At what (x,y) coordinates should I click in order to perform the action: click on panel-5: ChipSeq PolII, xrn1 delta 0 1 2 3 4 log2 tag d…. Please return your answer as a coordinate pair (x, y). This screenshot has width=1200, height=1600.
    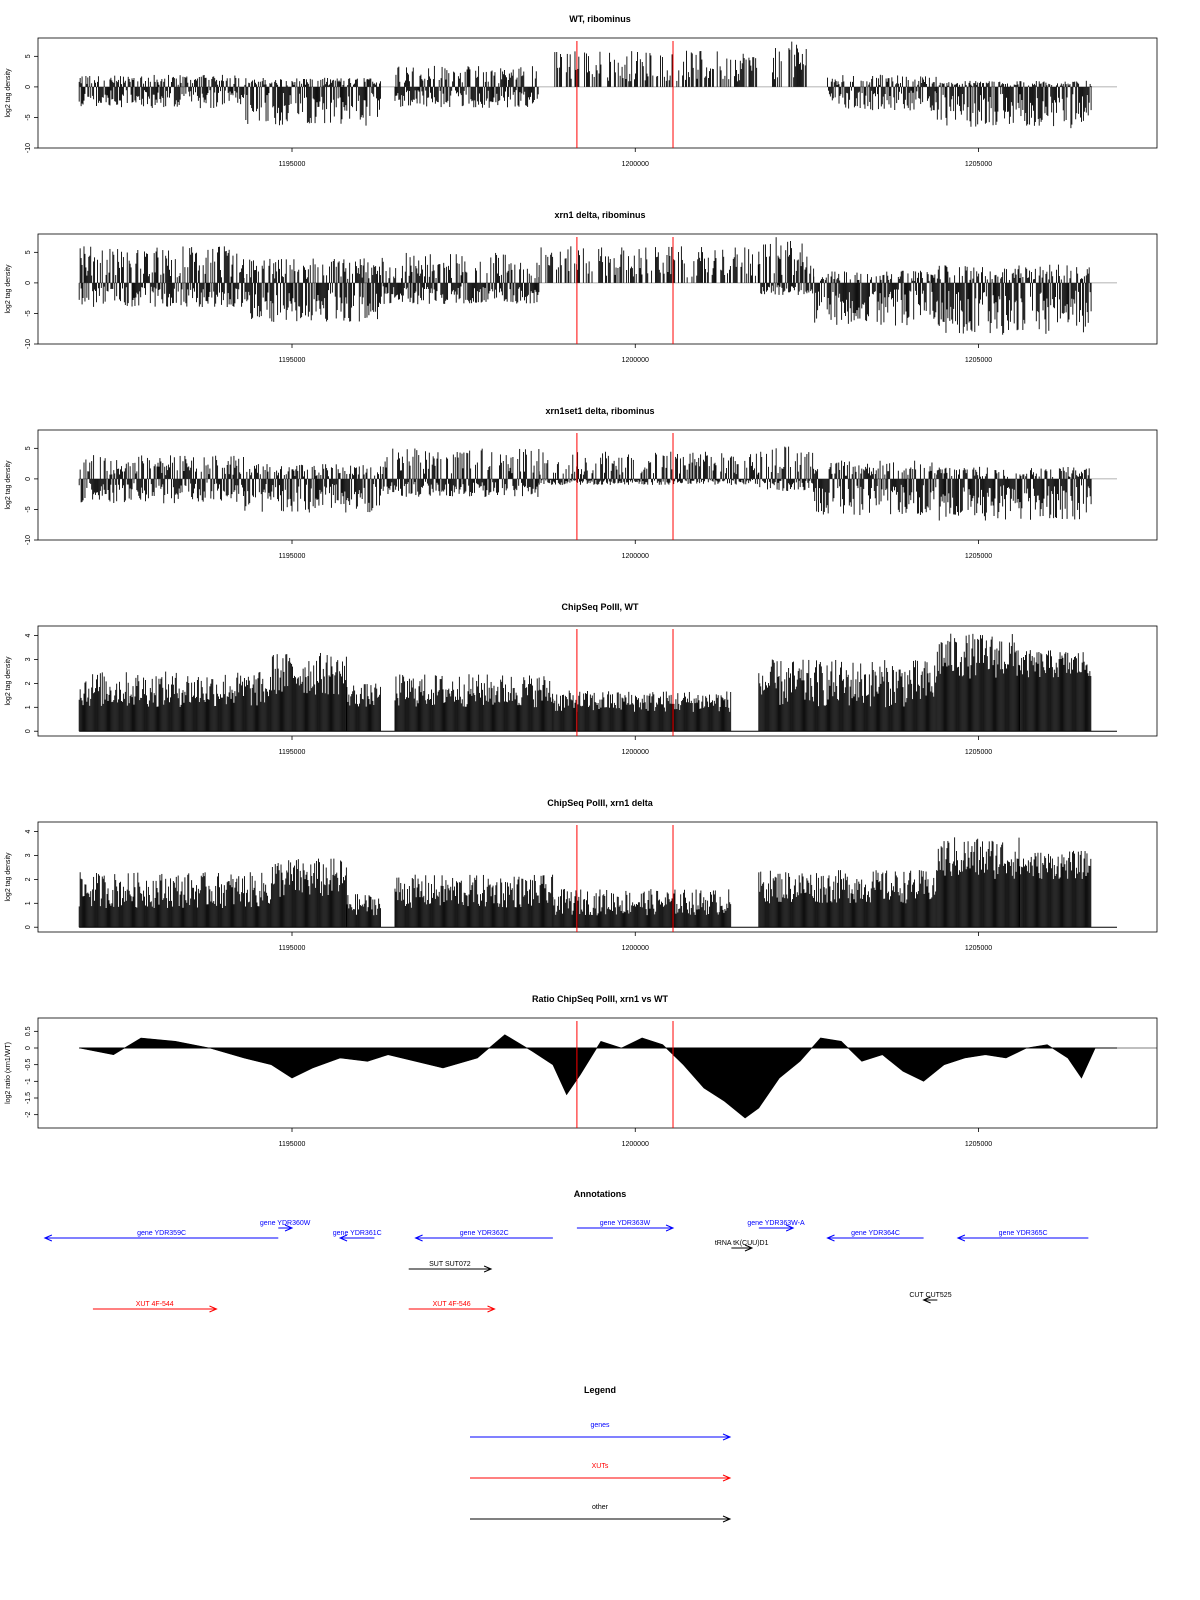
    Looking at the image, I should click on (581, 875).